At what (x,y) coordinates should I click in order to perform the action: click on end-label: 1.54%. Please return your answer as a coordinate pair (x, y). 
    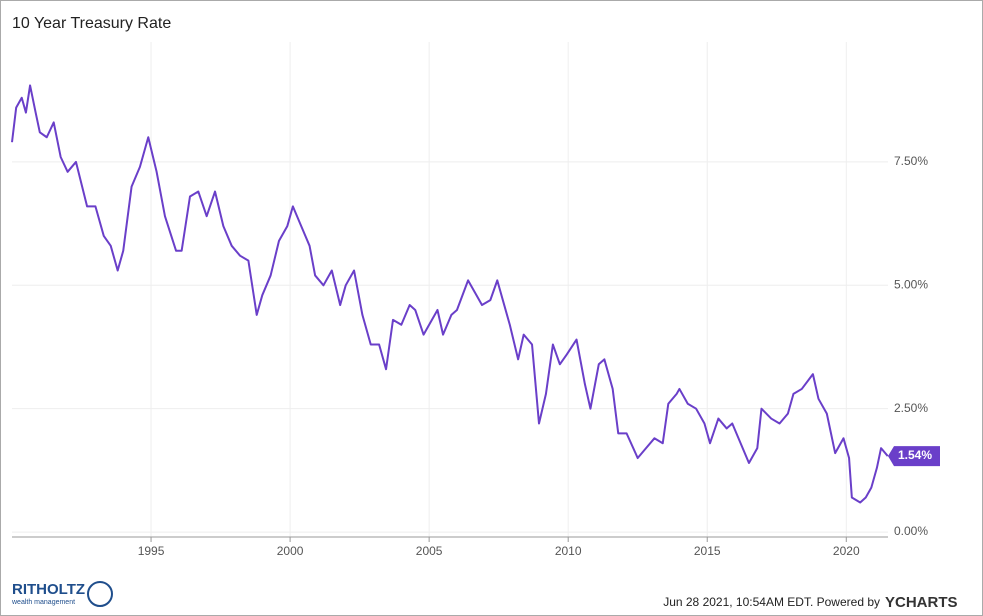
    Looking at the image, I should click on (915, 455).